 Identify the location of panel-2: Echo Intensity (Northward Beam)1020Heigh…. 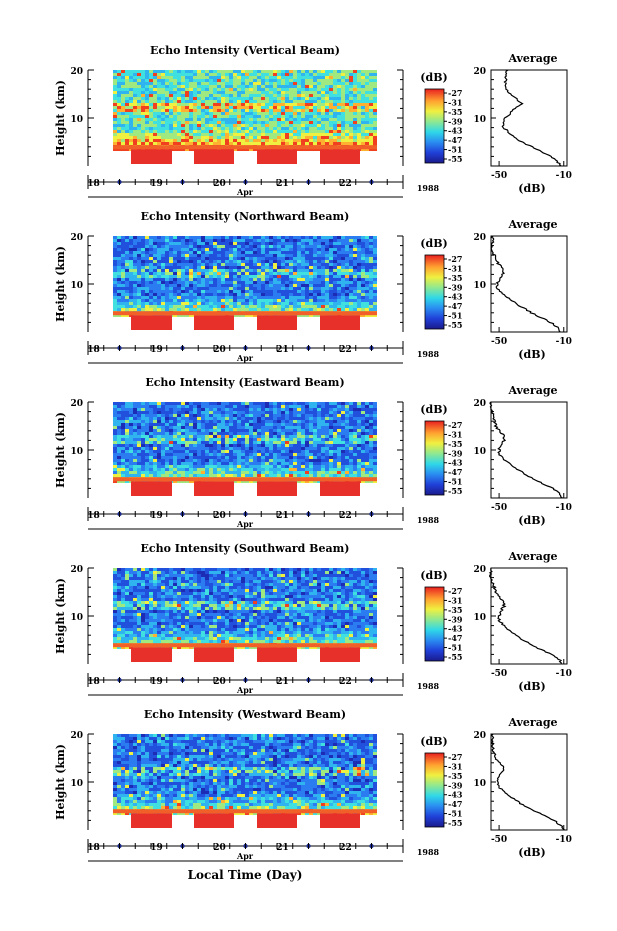
(313, 287).